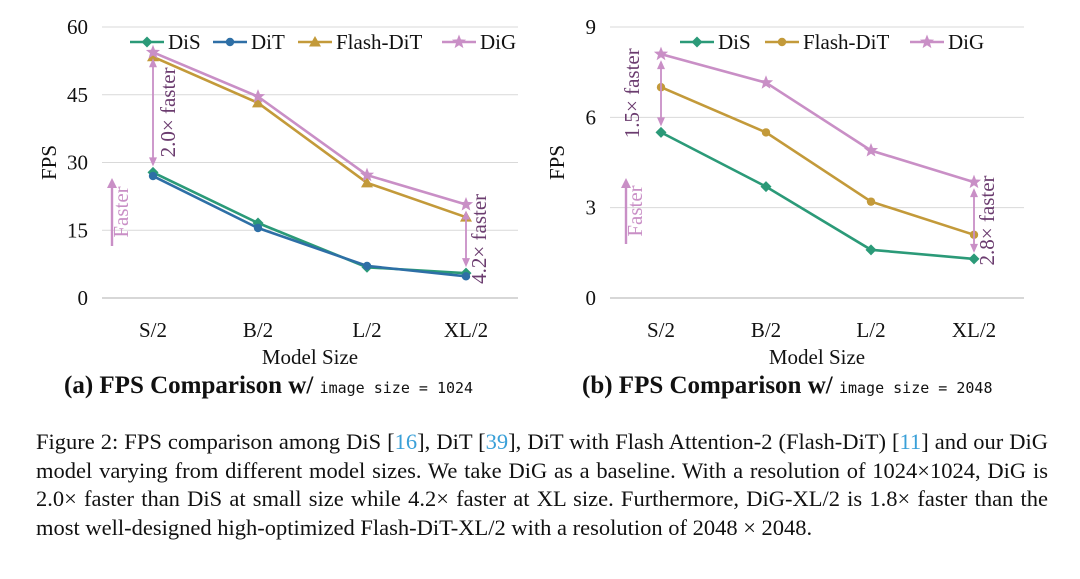 This screenshot has height=579, width=1080. Describe the element at coordinates (189, 385) in the screenshot. I see `subcaption-a-bold: (a) FPS Comparison w/` at that location.